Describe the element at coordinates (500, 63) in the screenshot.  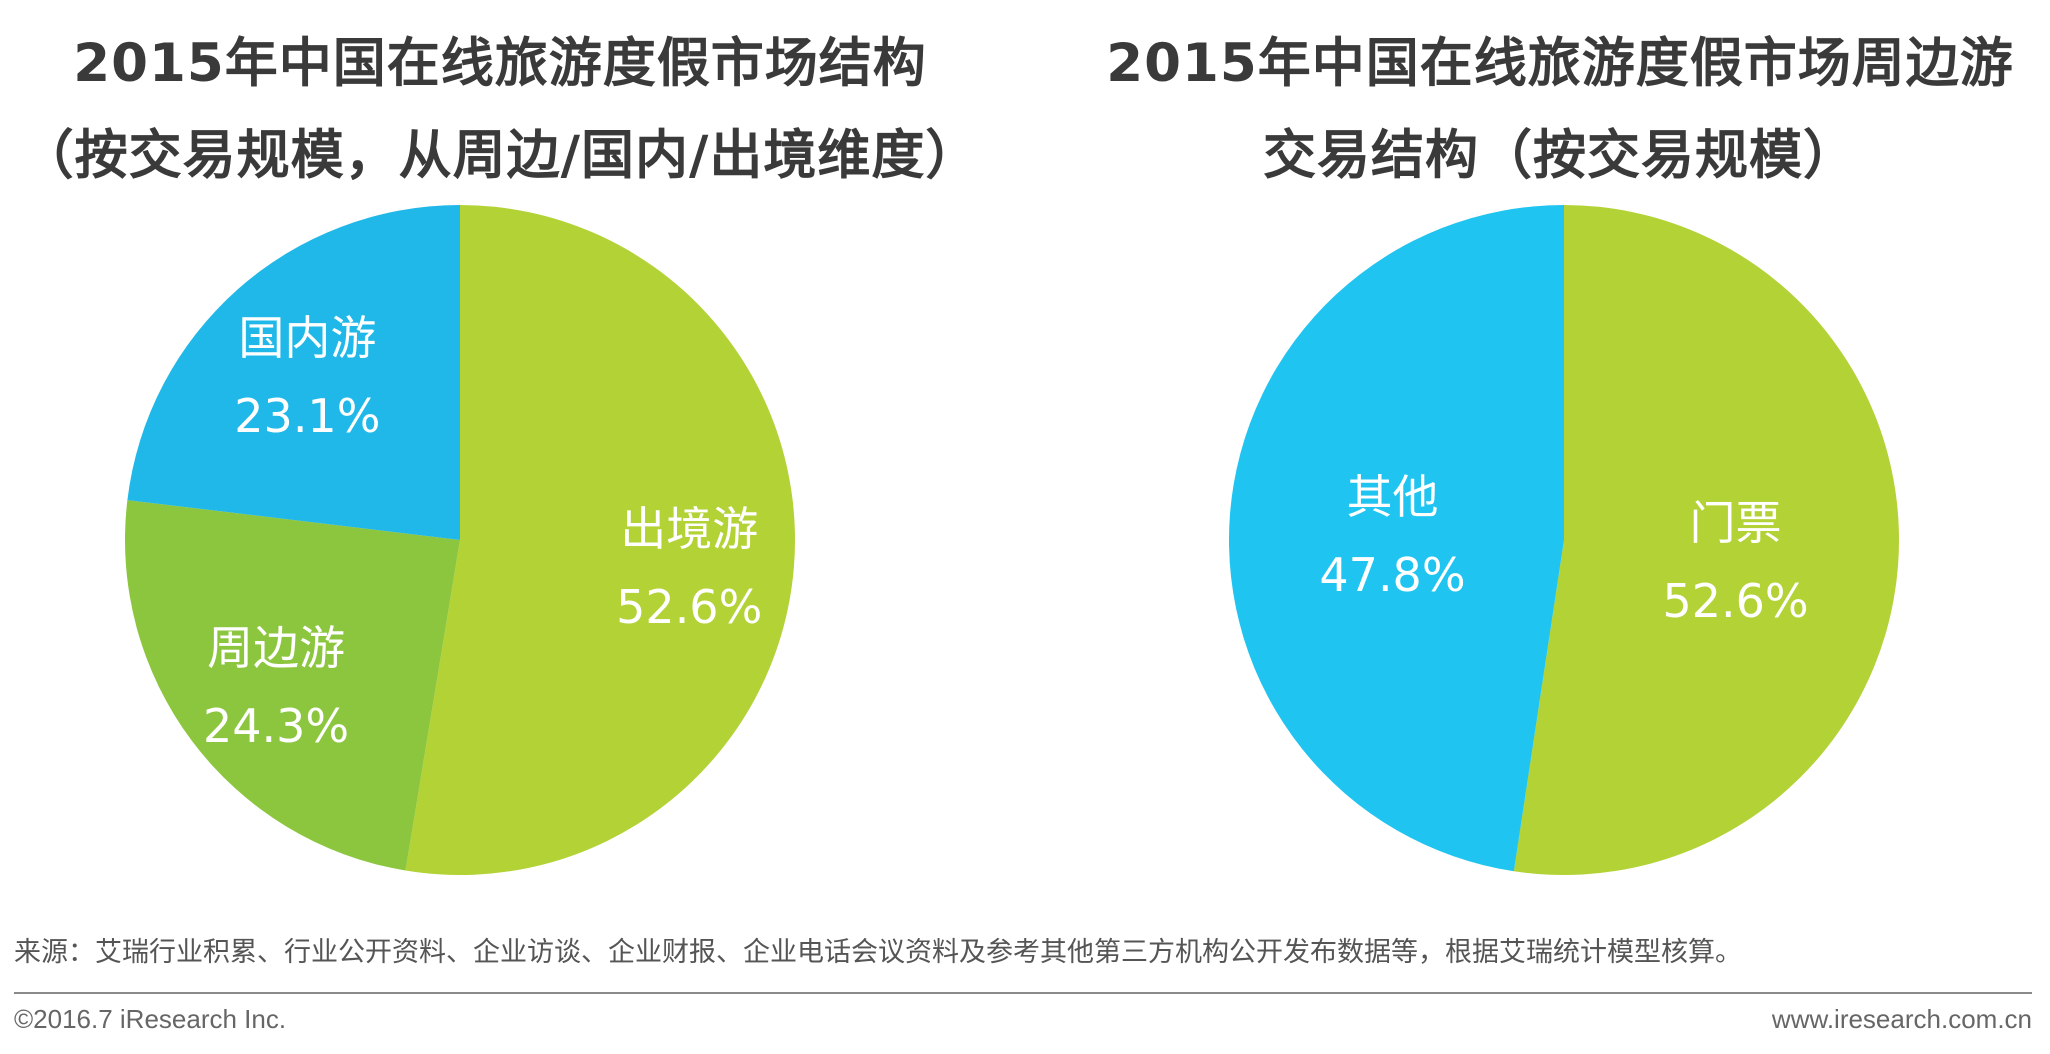
I see `left-chart-title-line-1: 2015年中国在线旅游度假市场结构` at that location.